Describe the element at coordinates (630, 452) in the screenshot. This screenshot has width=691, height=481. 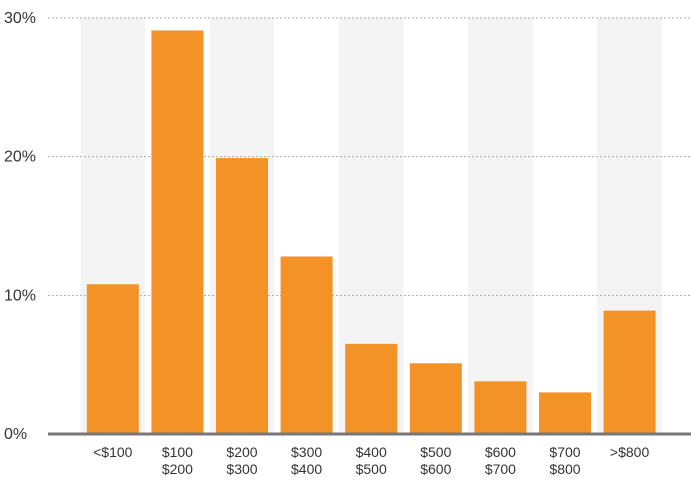
I see `x-tick-label-8-0: >$800` at that location.